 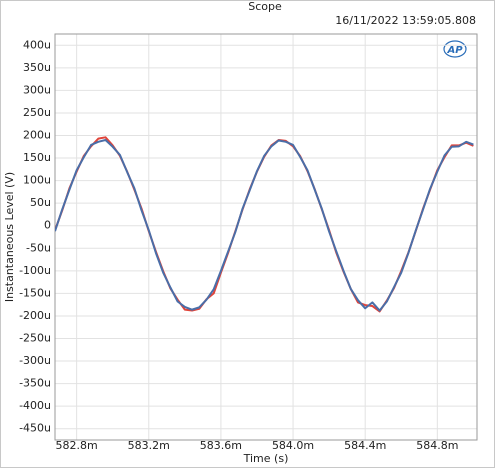 What do you see at coordinates (37, 44) in the screenshot?
I see `y-tick-label: 400u` at bounding box center [37, 44].